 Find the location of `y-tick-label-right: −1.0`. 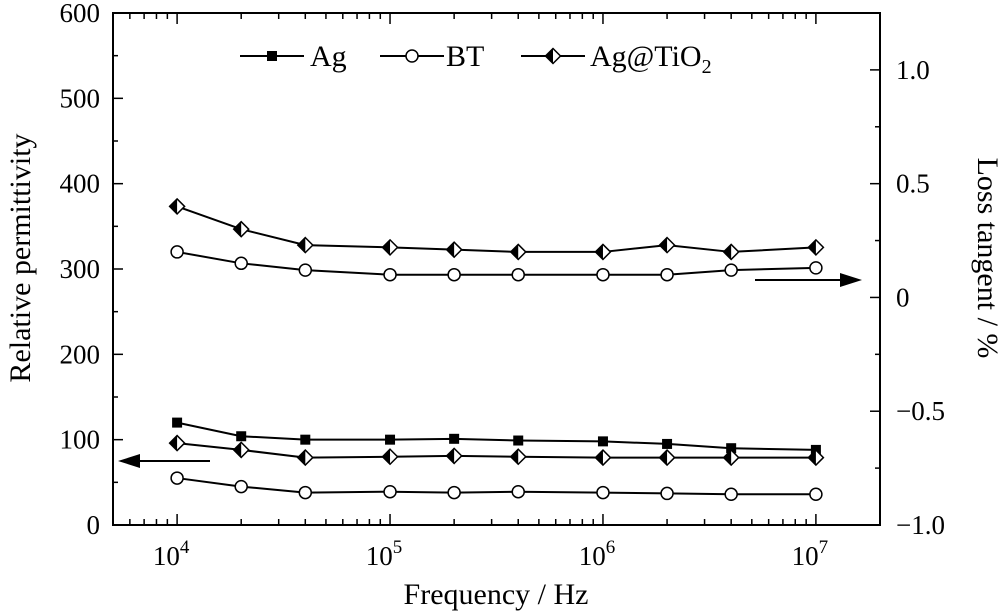

y-tick-label-right: −1.0 is located at coordinates (920, 525).